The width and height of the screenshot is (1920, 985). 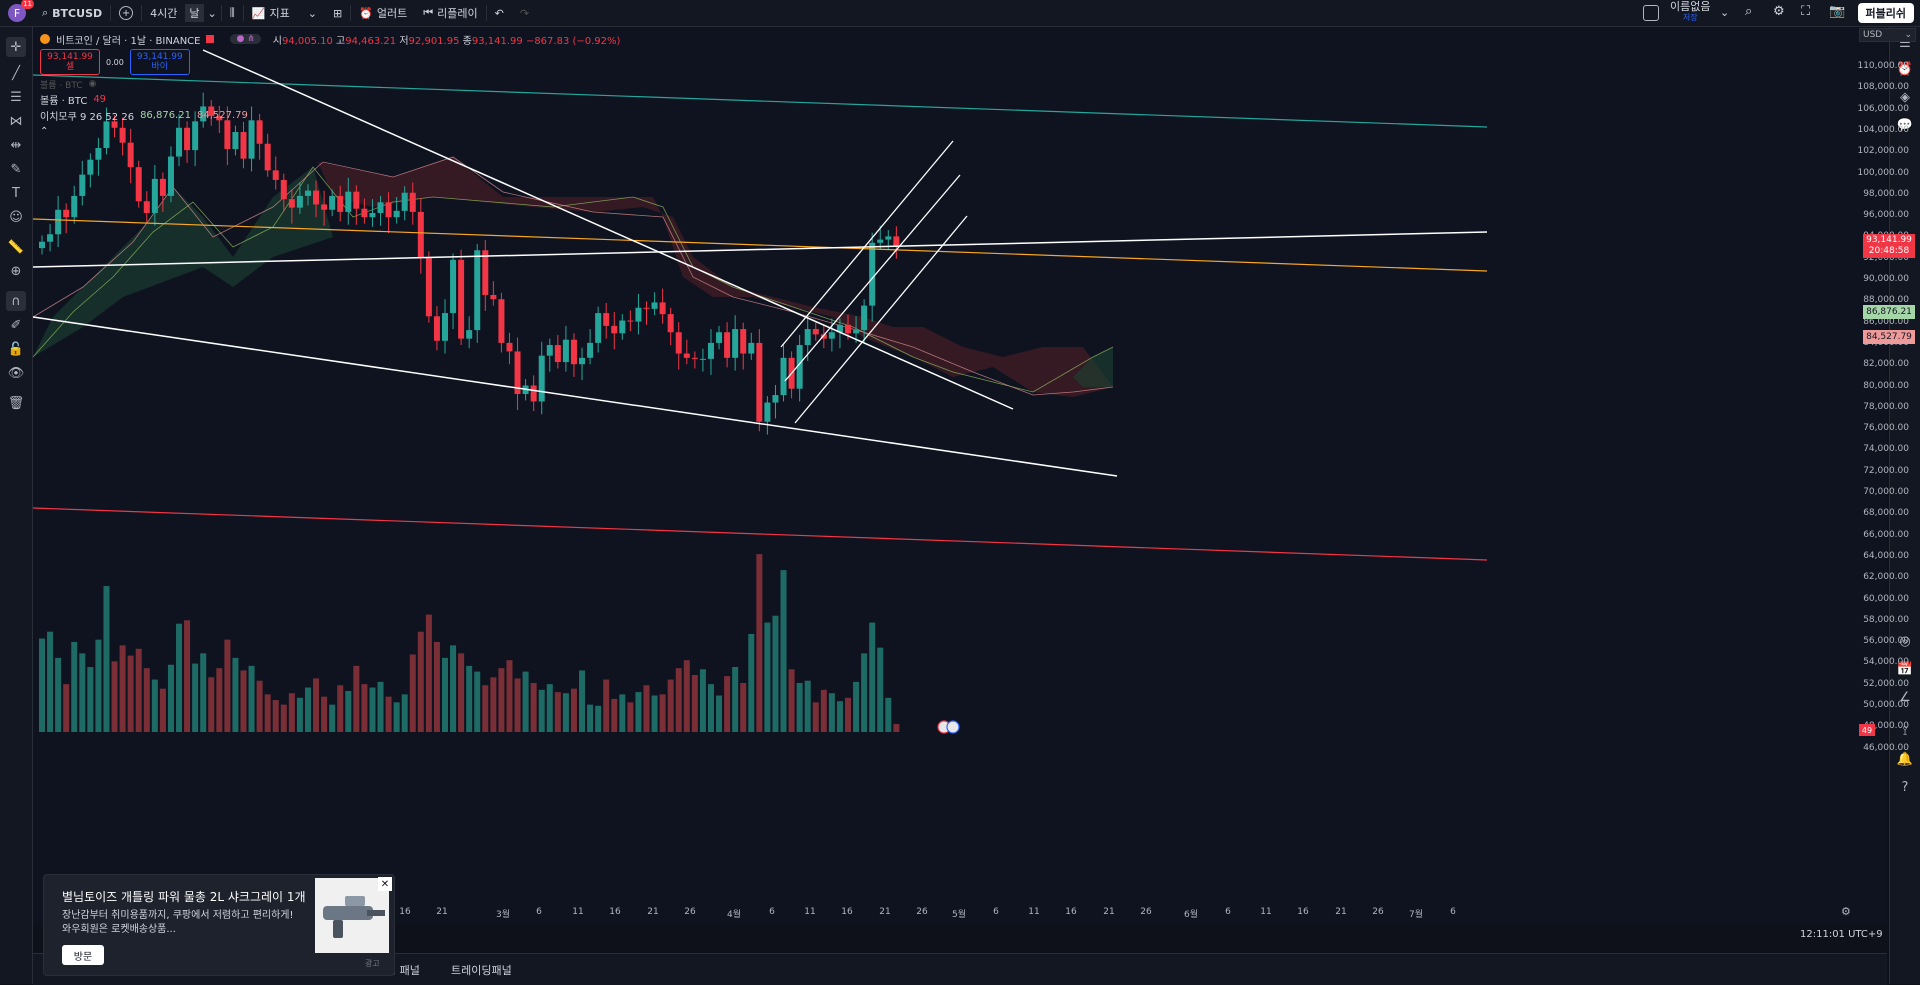 What do you see at coordinates (1889, 312) in the screenshot?
I see `span-a-label: 86,876.21` at bounding box center [1889, 312].